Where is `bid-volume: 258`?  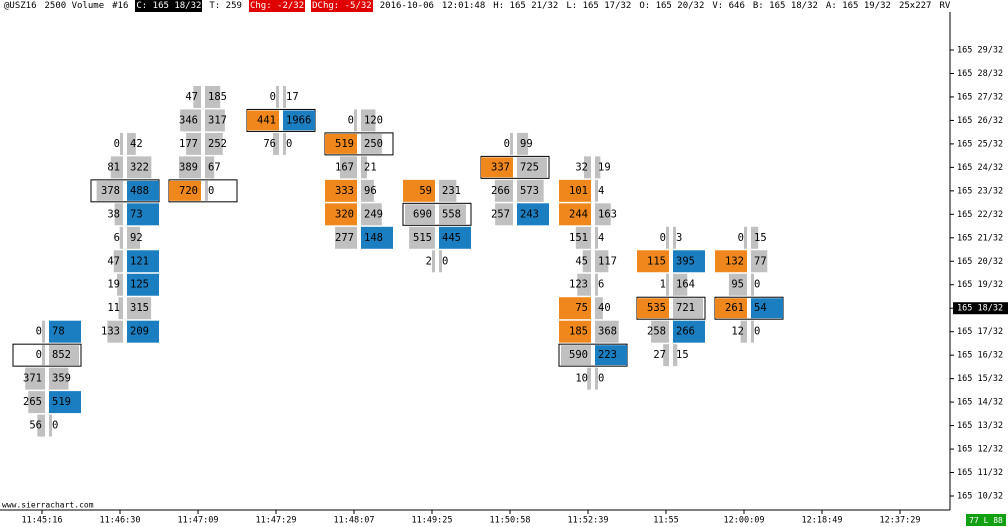
bid-volume: 258 is located at coordinates (656, 332).